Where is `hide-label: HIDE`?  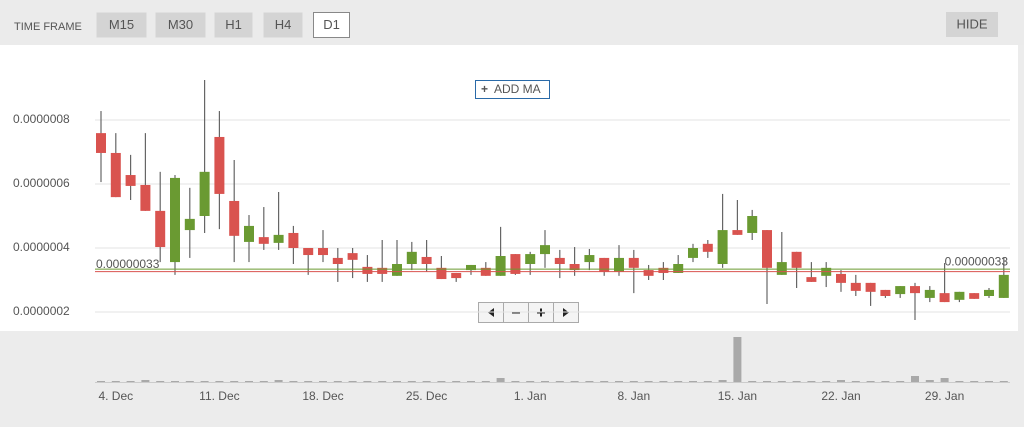
hide-label: HIDE is located at coordinates (971, 23).